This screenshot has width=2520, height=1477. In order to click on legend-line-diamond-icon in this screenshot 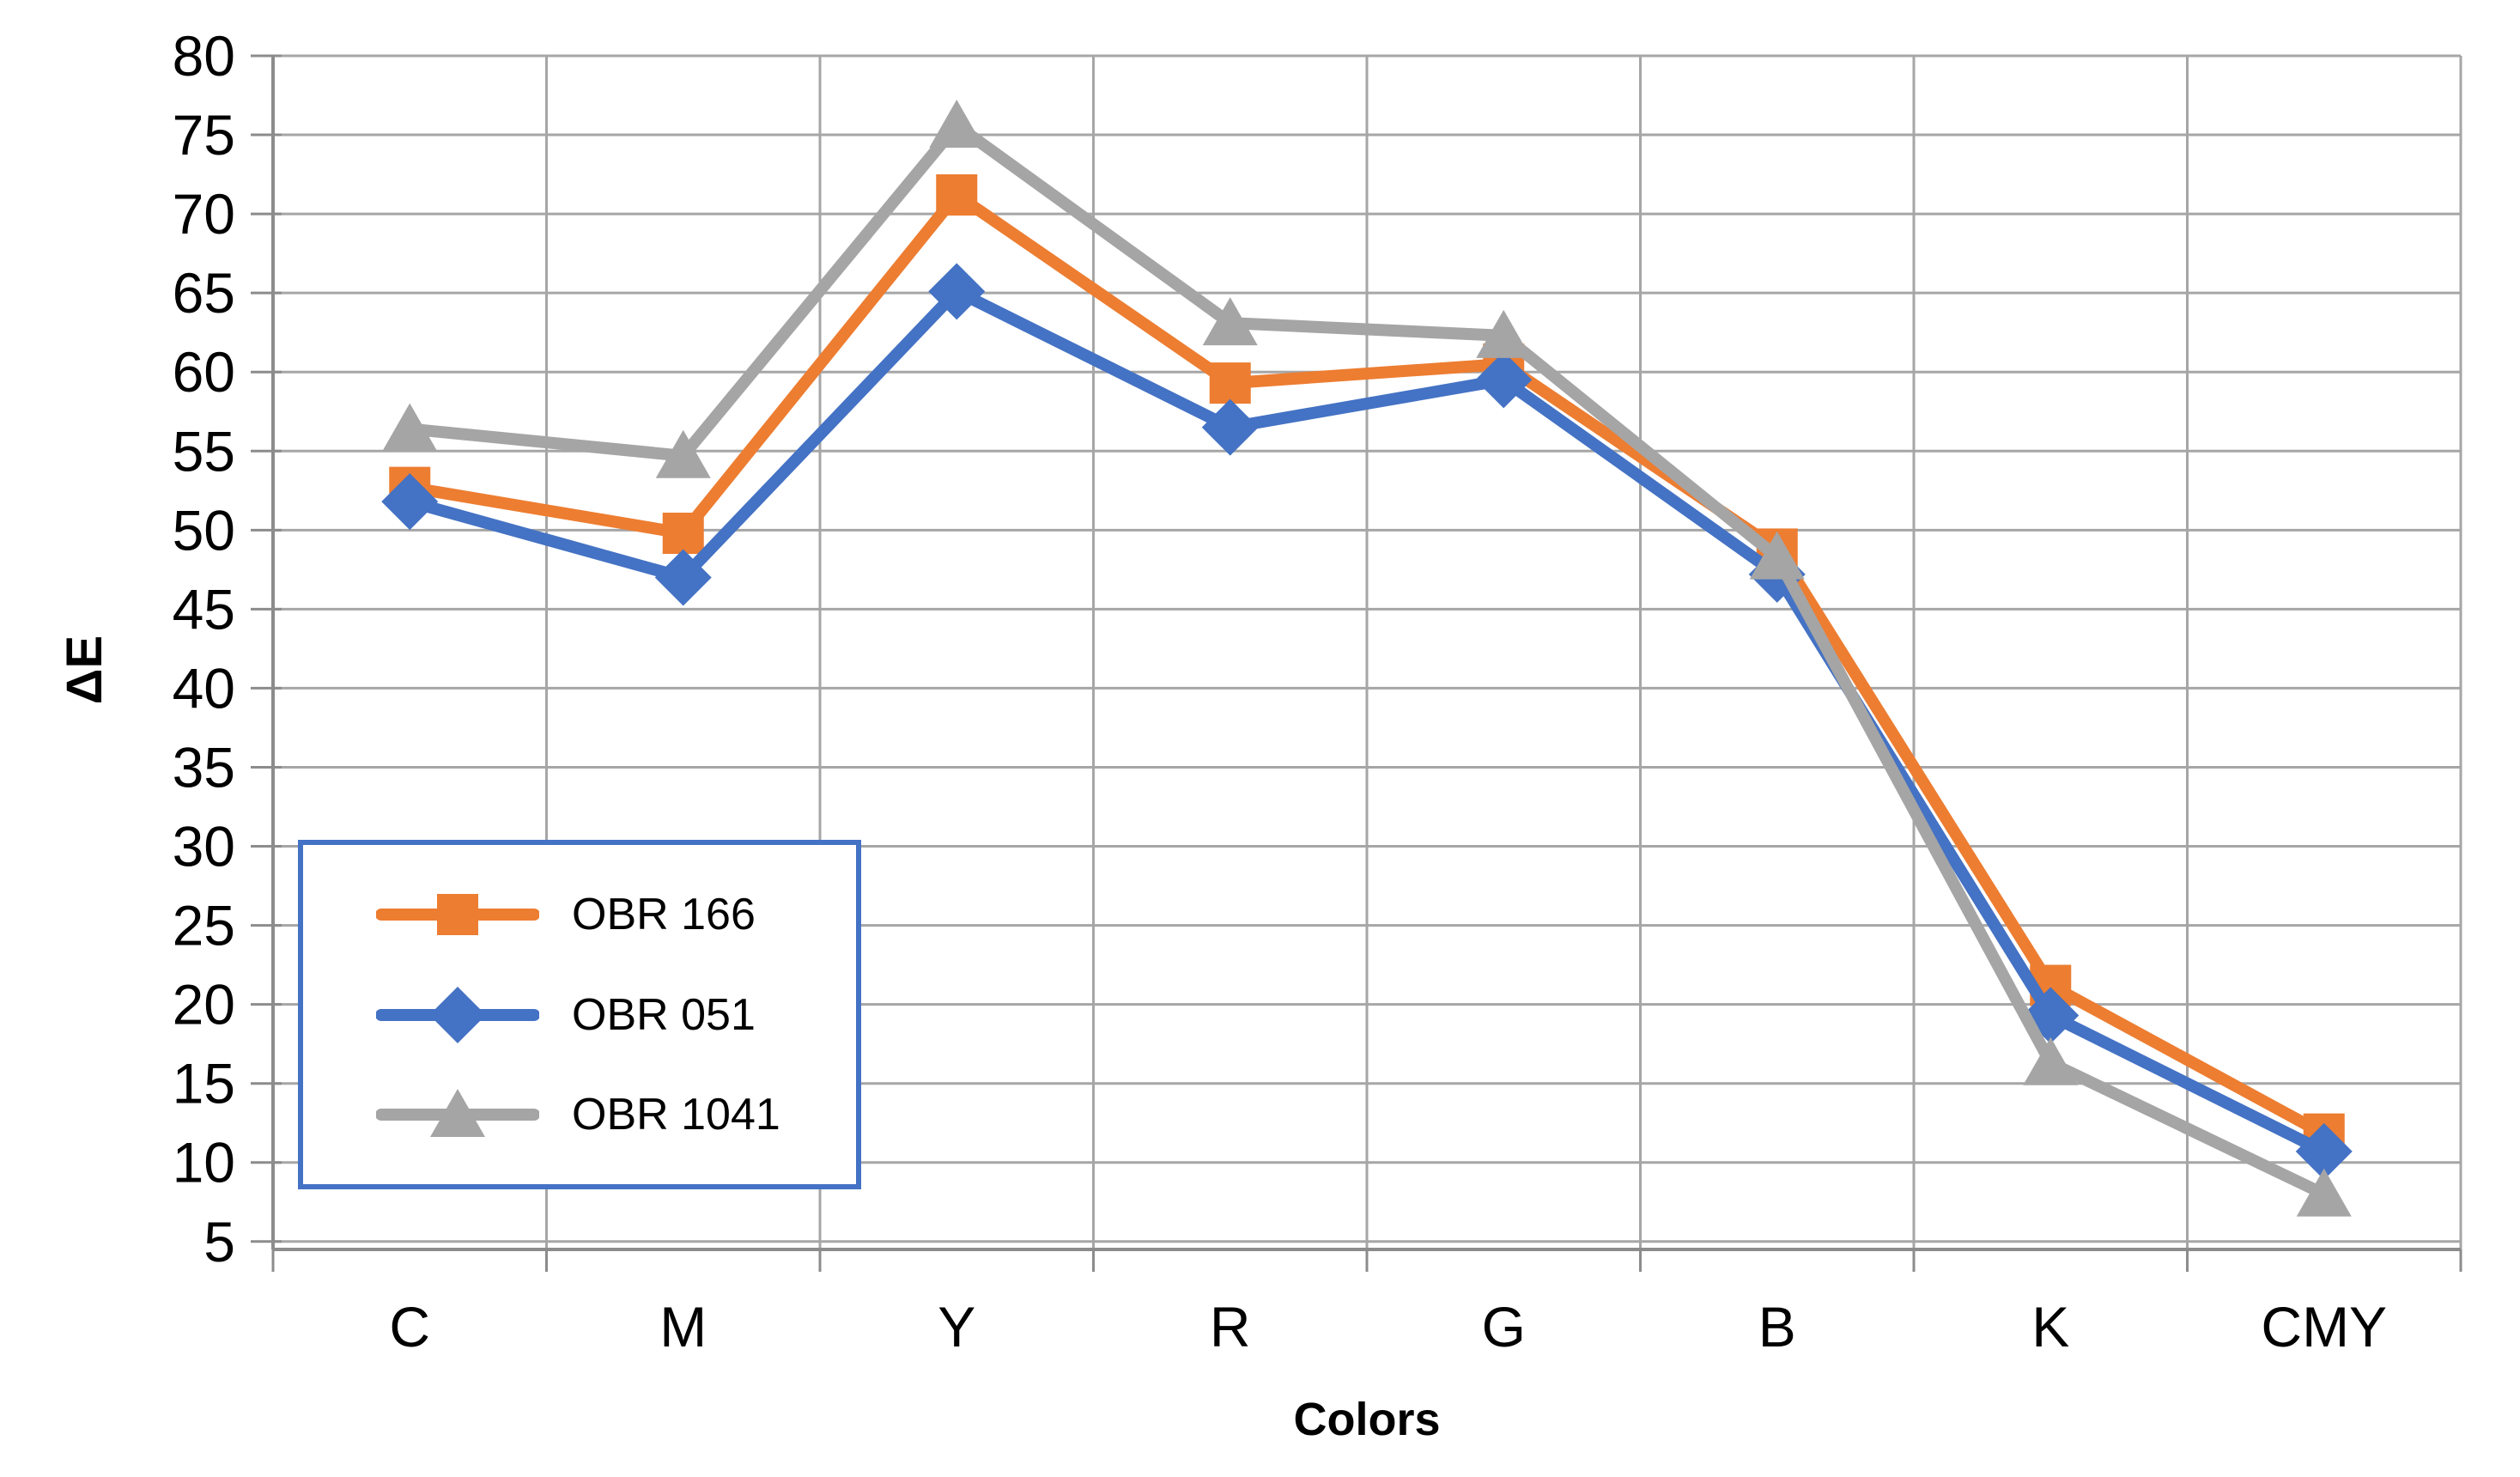, I will do `click(457, 1015)`.